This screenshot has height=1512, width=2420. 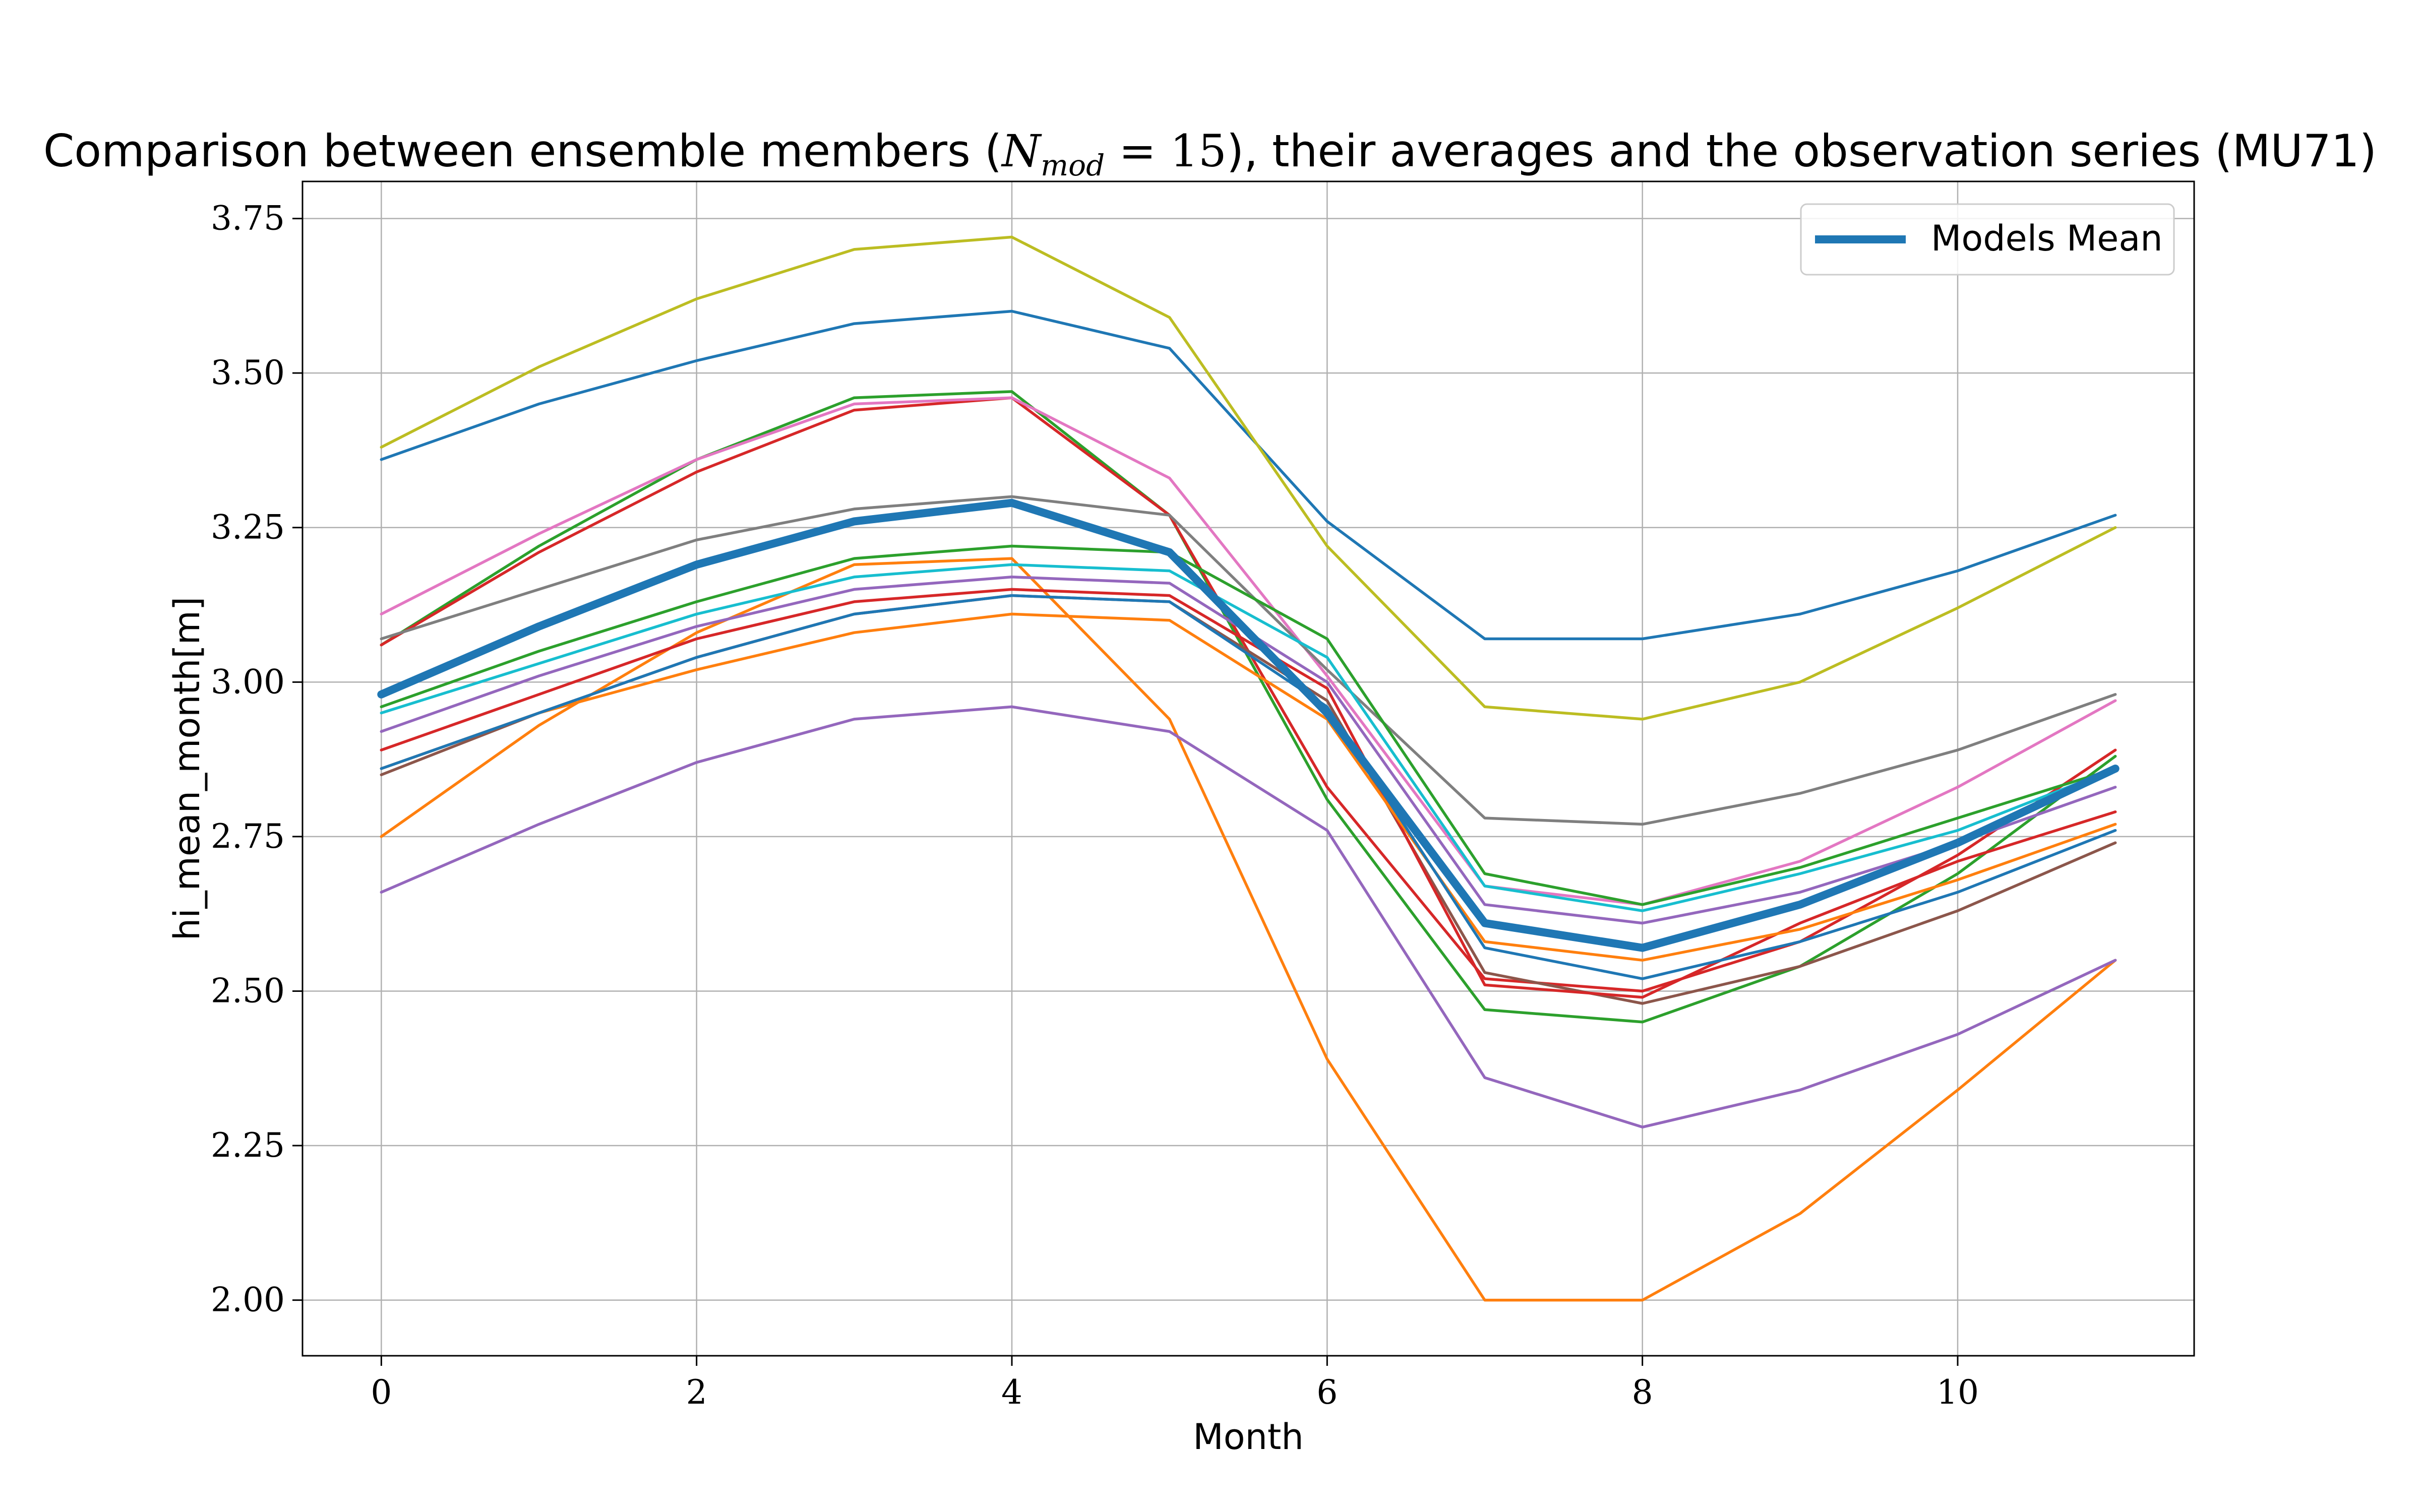 What do you see at coordinates (1958, 1392) in the screenshot?
I see `x-tick-label: 10` at bounding box center [1958, 1392].